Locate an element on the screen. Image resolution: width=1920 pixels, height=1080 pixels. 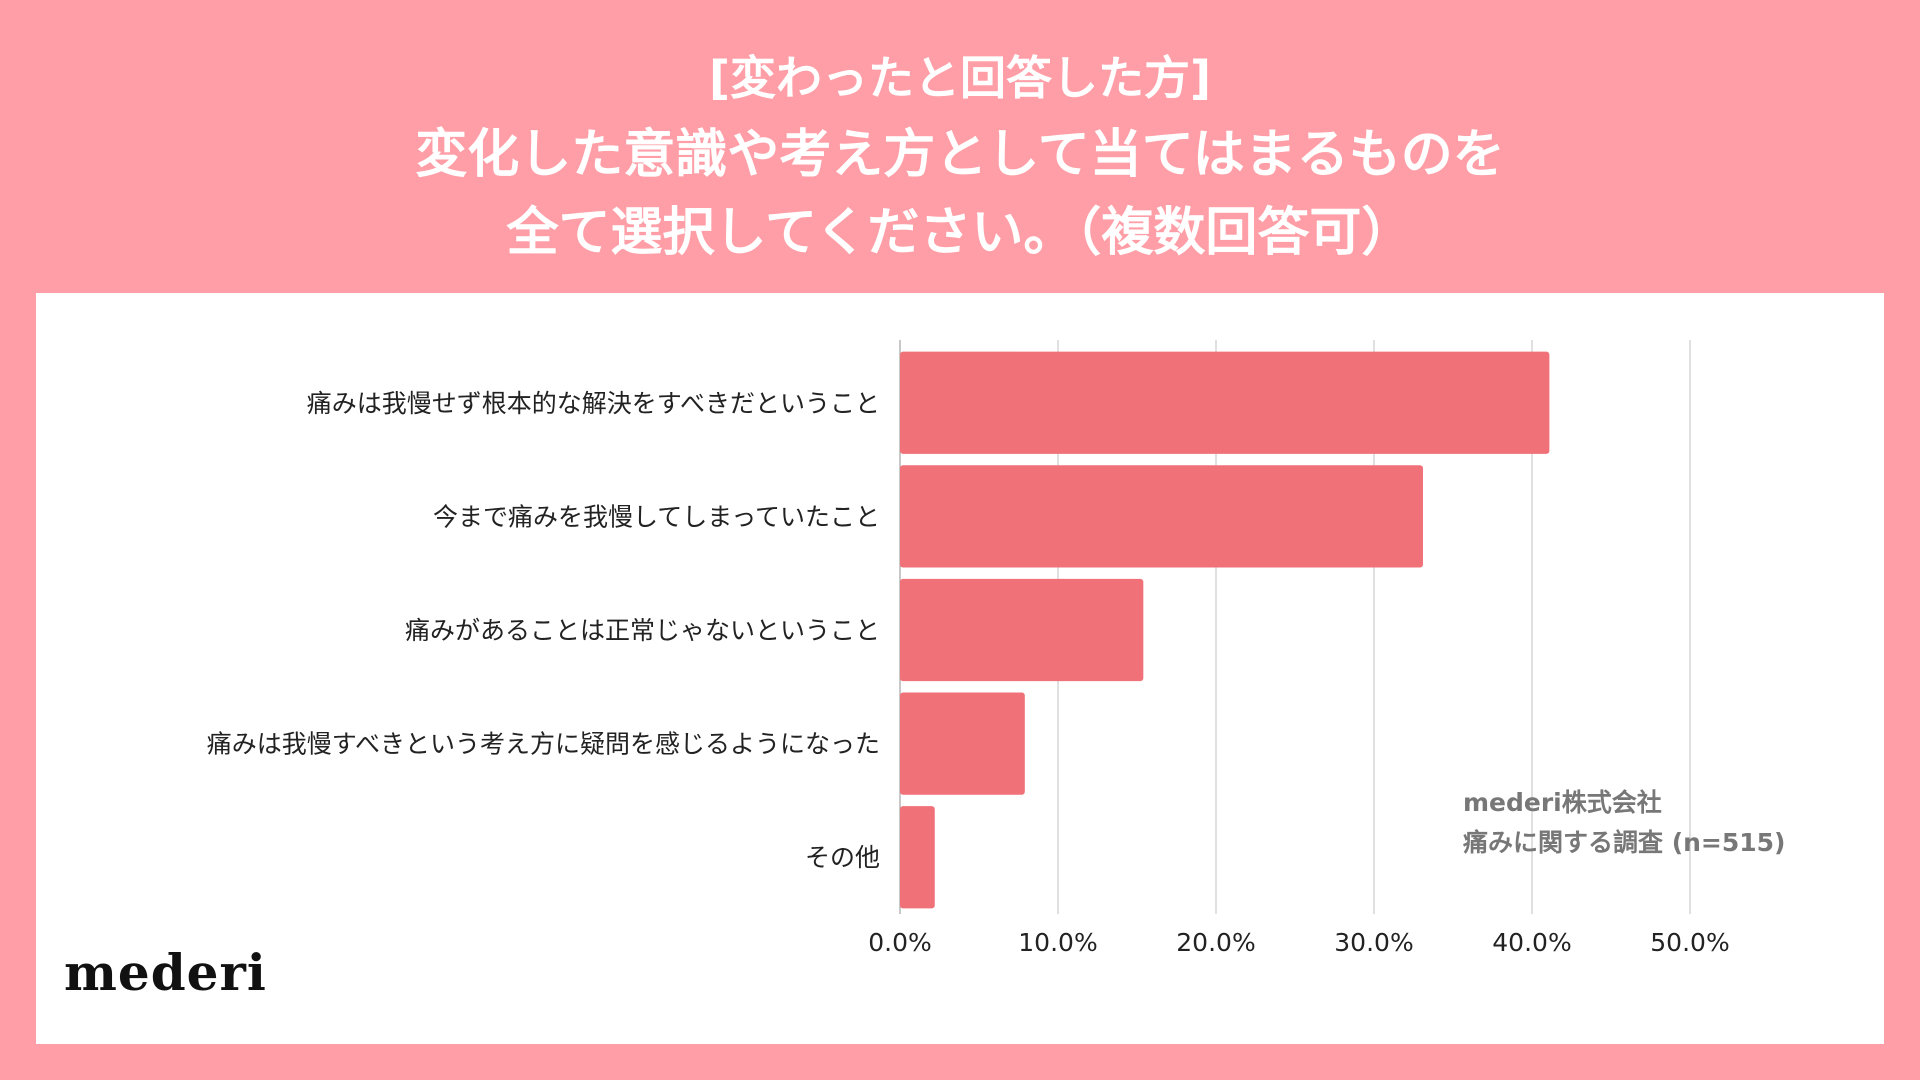
x-tick-label-5: 50.0% is located at coordinates (1689, 942).